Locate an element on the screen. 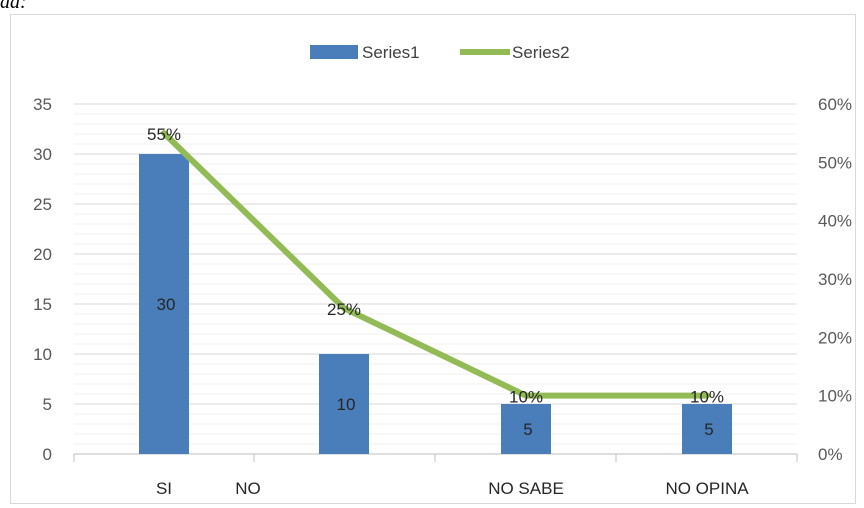  legend: Series1 Series2 is located at coordinates (440, 52).